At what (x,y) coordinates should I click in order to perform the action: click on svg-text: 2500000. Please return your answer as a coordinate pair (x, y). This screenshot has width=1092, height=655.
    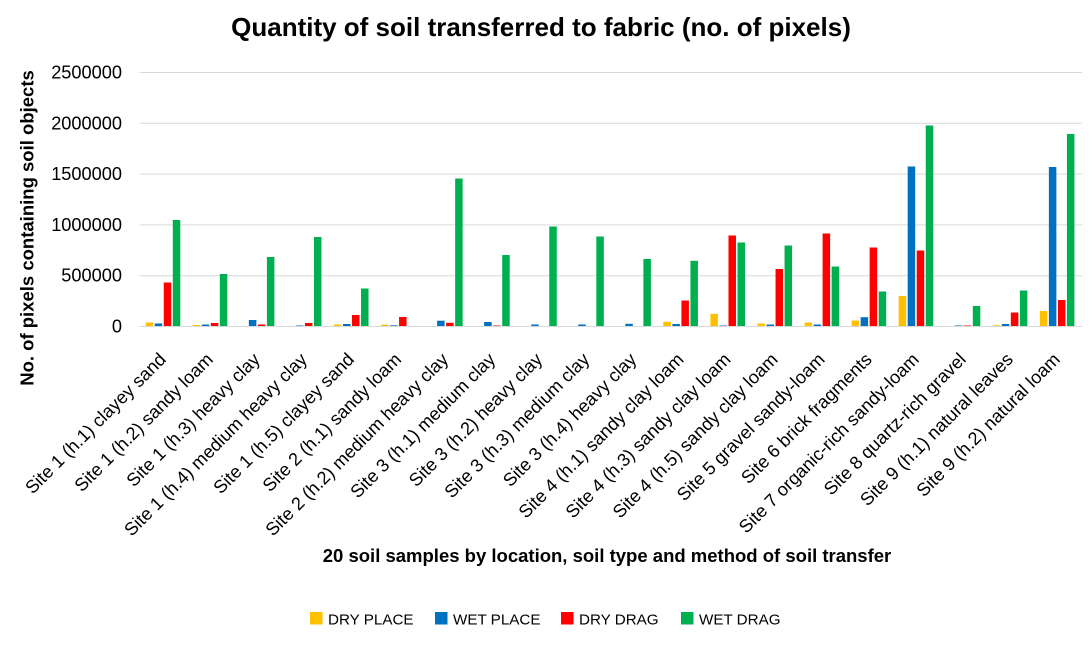
    Looking at the image, I should click on (86, 73).